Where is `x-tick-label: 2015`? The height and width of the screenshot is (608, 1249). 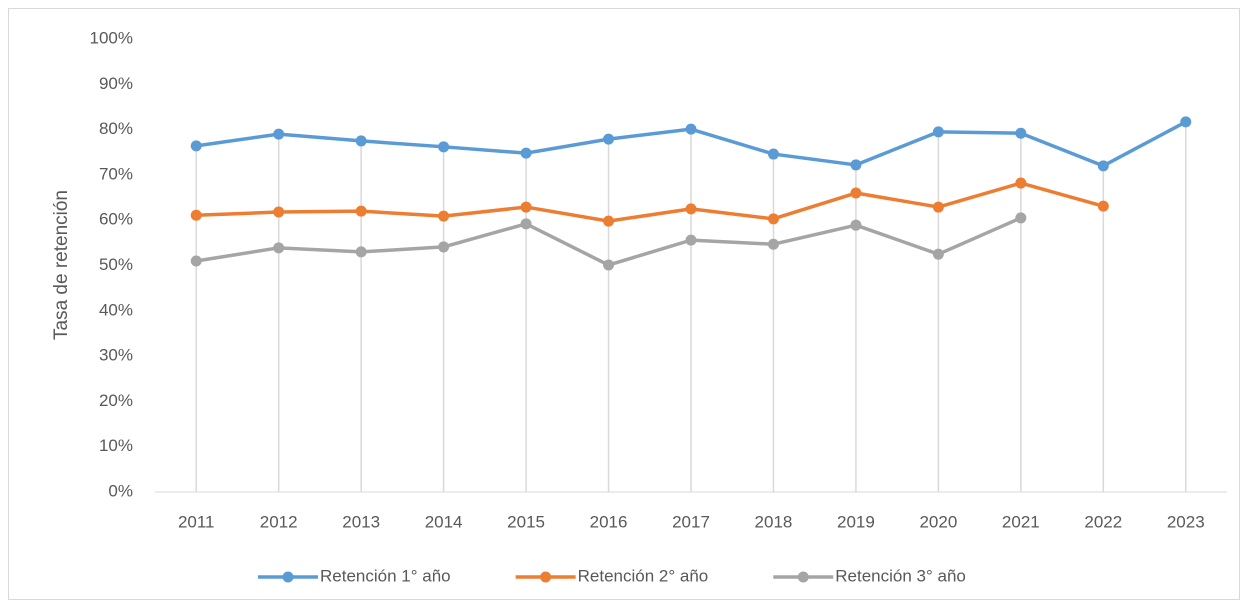
x-tick-label: 2015 is located at coordinates (526, 521).